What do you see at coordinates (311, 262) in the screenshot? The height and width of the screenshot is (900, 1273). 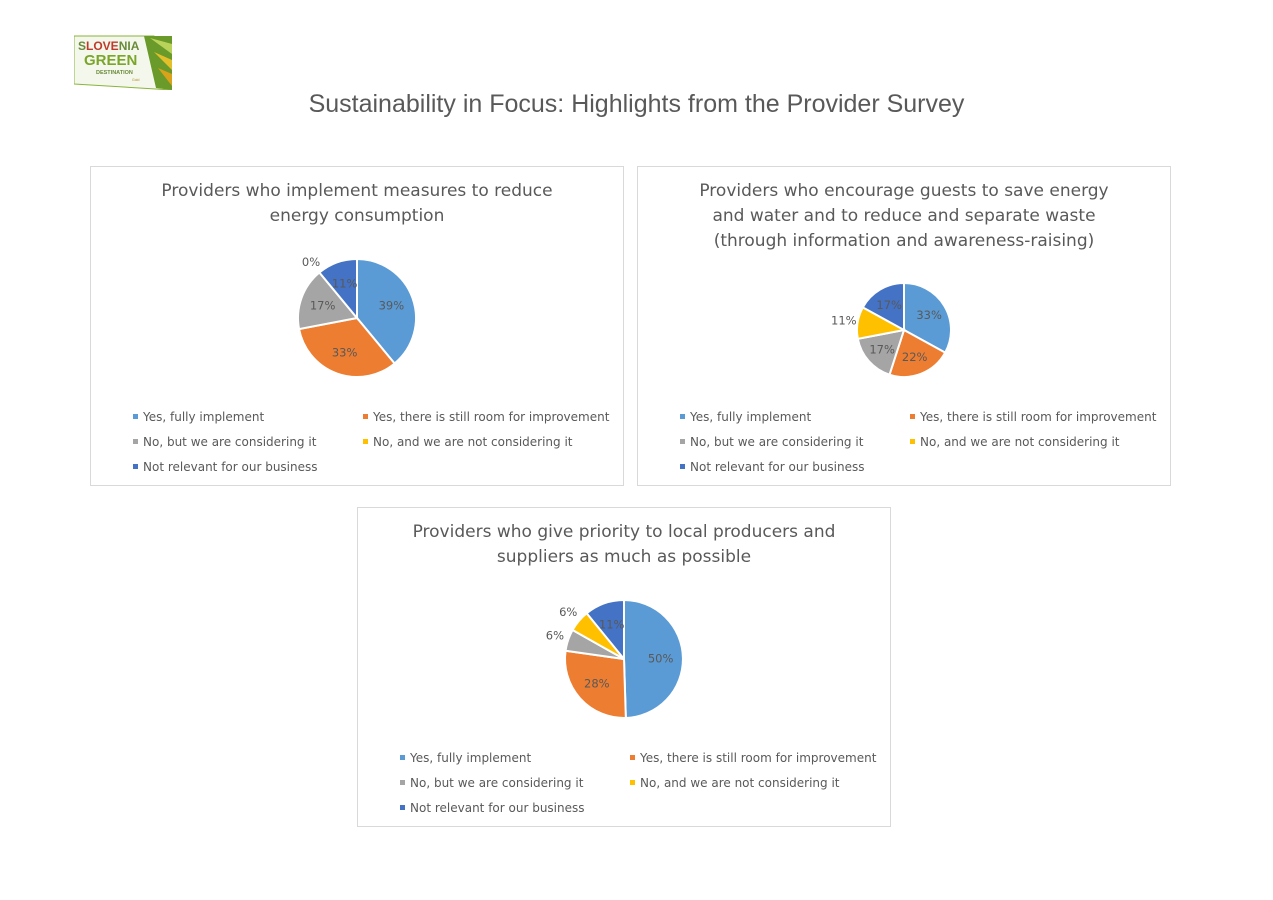 I see `data-label: 0%` at bounding box center [311, 262].